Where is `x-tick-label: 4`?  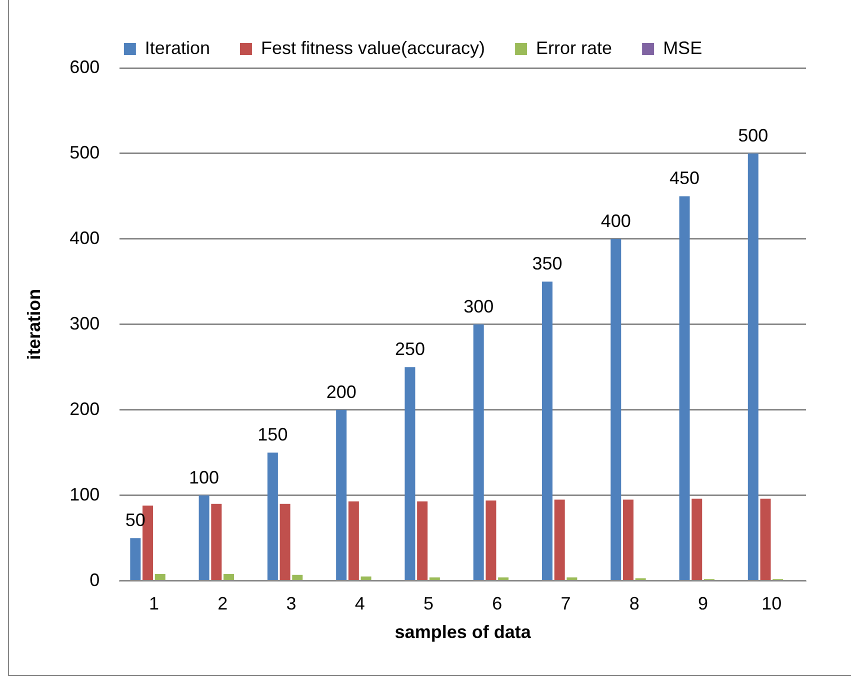
x-tick-label: 4 is located at coordinates (359, 604).